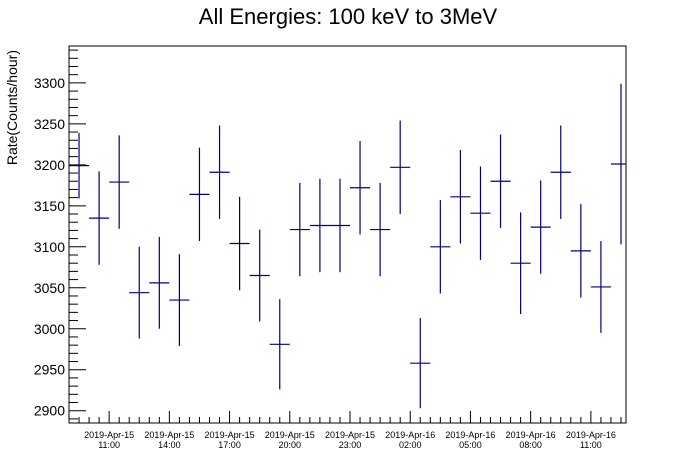  Describe the element at coordinates (49, 411) in the screenshot. I see `y-tick-label-2900: 2900` at that location.